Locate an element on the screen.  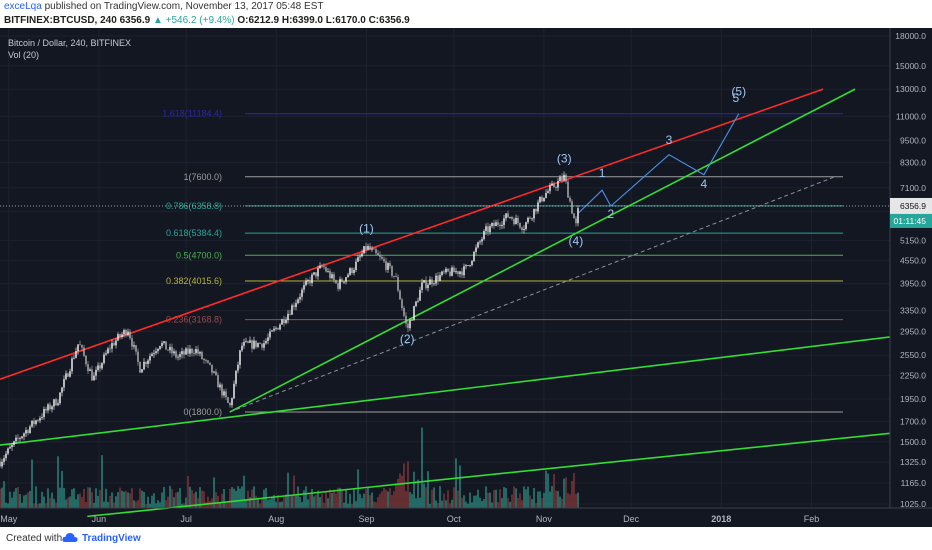
current-price-box is located at coordinates (911, 205).